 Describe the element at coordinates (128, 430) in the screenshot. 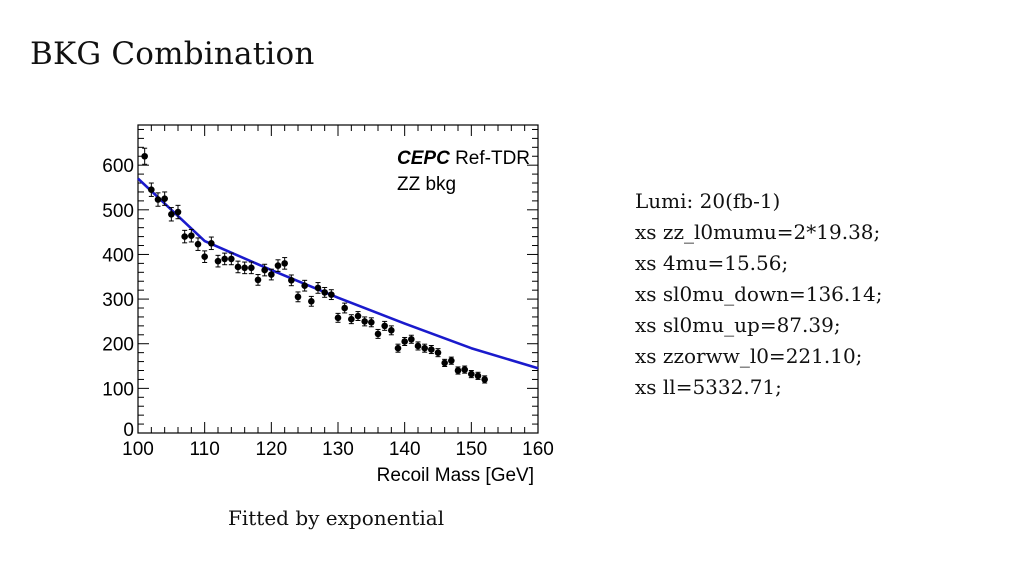

I see `y-tick-label: 0` at that location.